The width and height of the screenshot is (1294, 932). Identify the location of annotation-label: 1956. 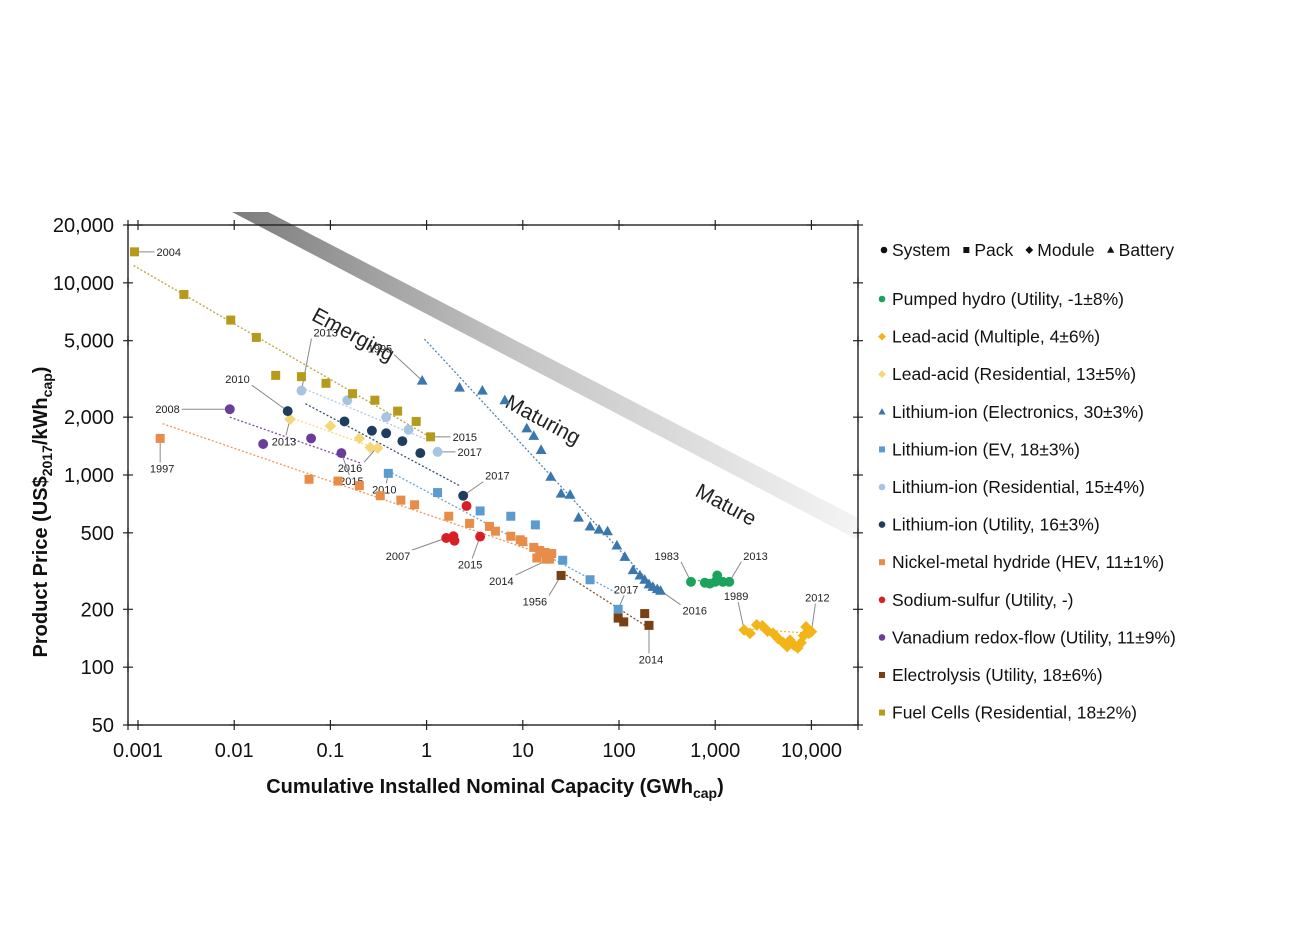
(535, 602).